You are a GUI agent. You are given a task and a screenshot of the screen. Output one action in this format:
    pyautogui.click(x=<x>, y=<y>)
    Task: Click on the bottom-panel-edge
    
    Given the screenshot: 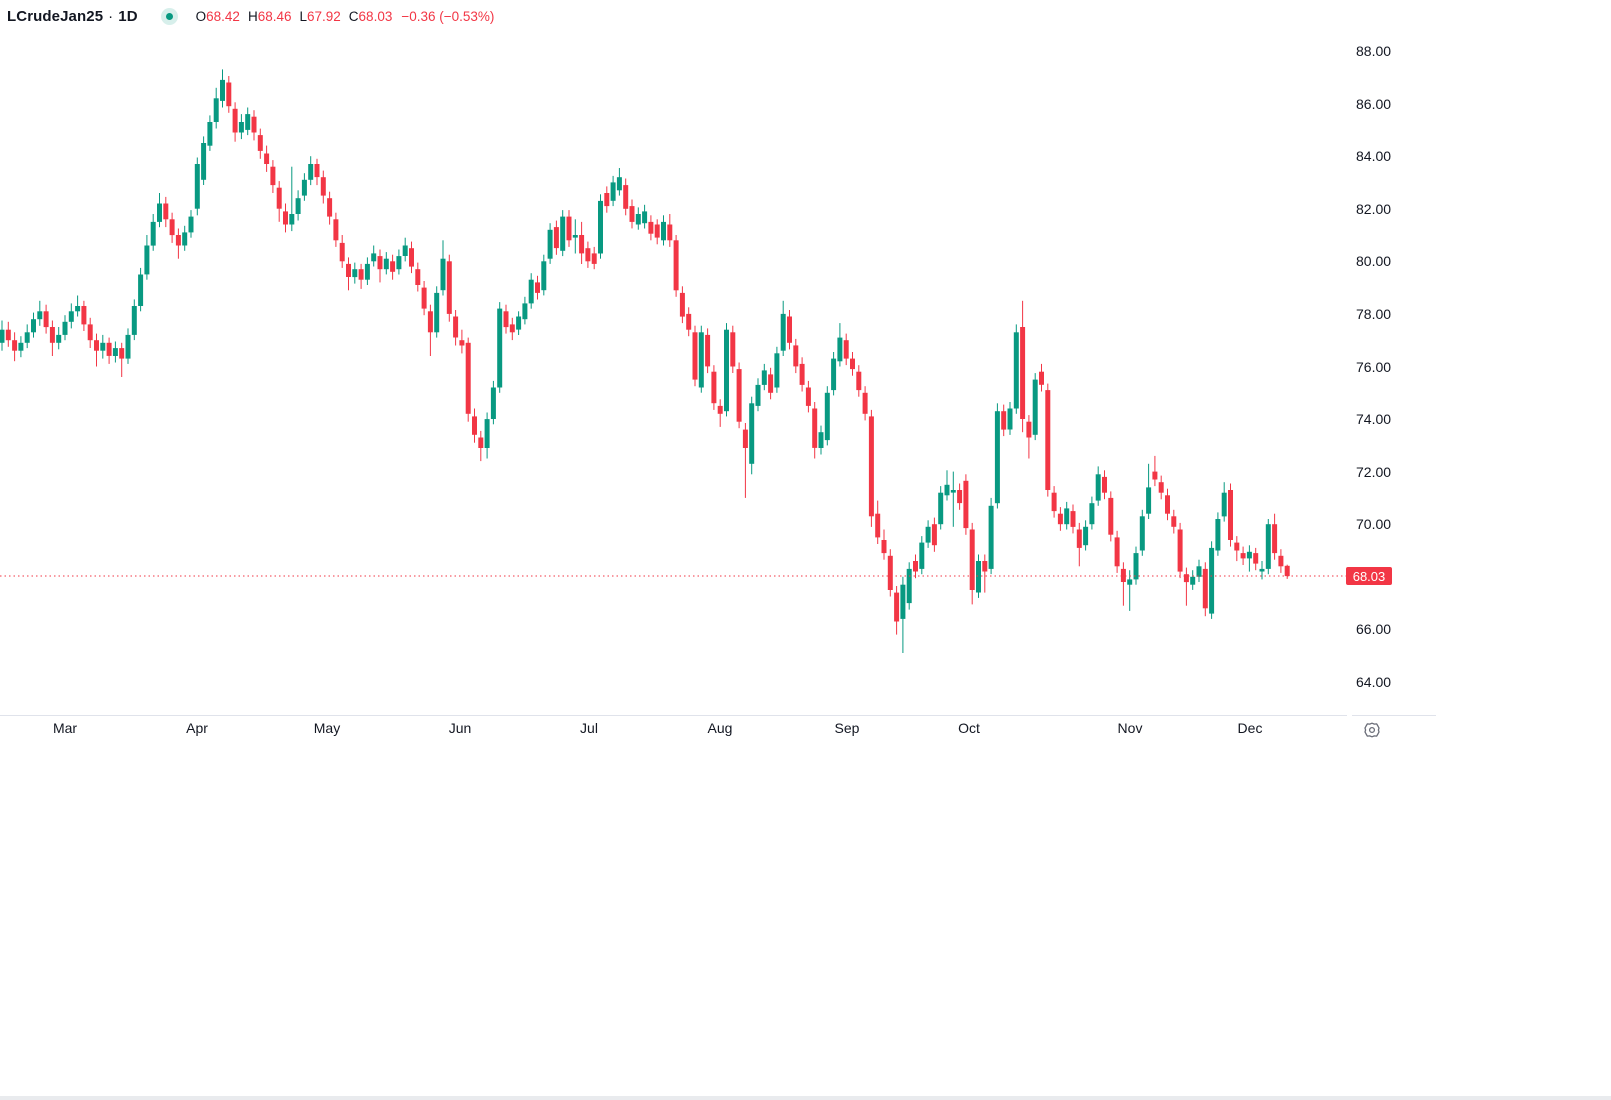 What is the action you would take?
    pyautogui.click(x=805, y=1098)
    